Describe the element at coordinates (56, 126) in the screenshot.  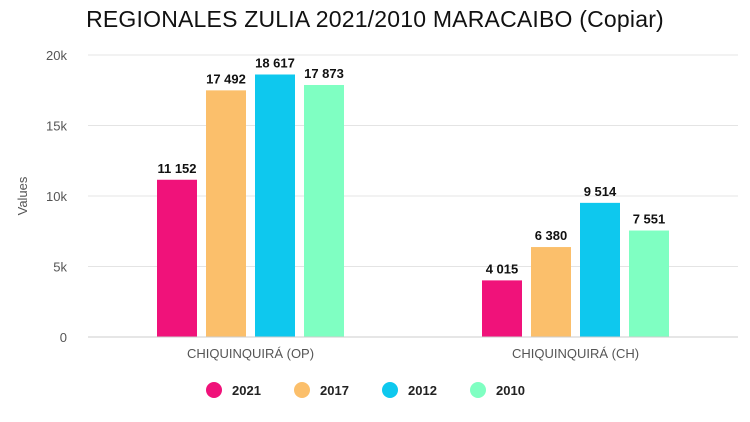
I see `y-tick-label: 15k` at that location.